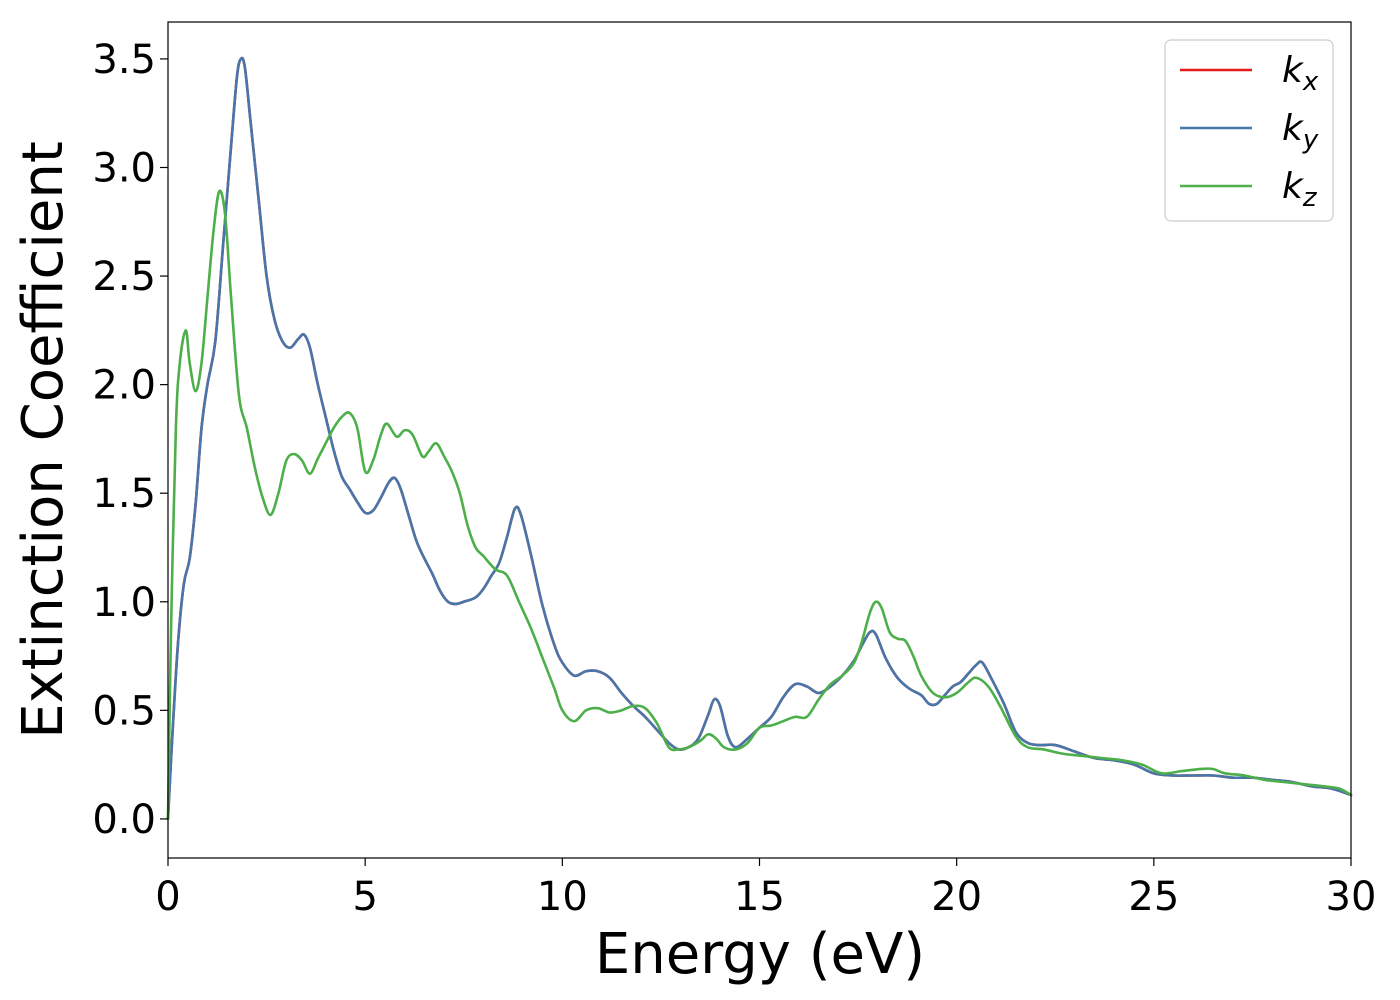 The height and width of the screenshot is (1000, 1400). What do you see at coordinates (43, 440) in the screenshot?
I see `y-axis-title: Extinction Coefficient` at bounding box center [43, 440].